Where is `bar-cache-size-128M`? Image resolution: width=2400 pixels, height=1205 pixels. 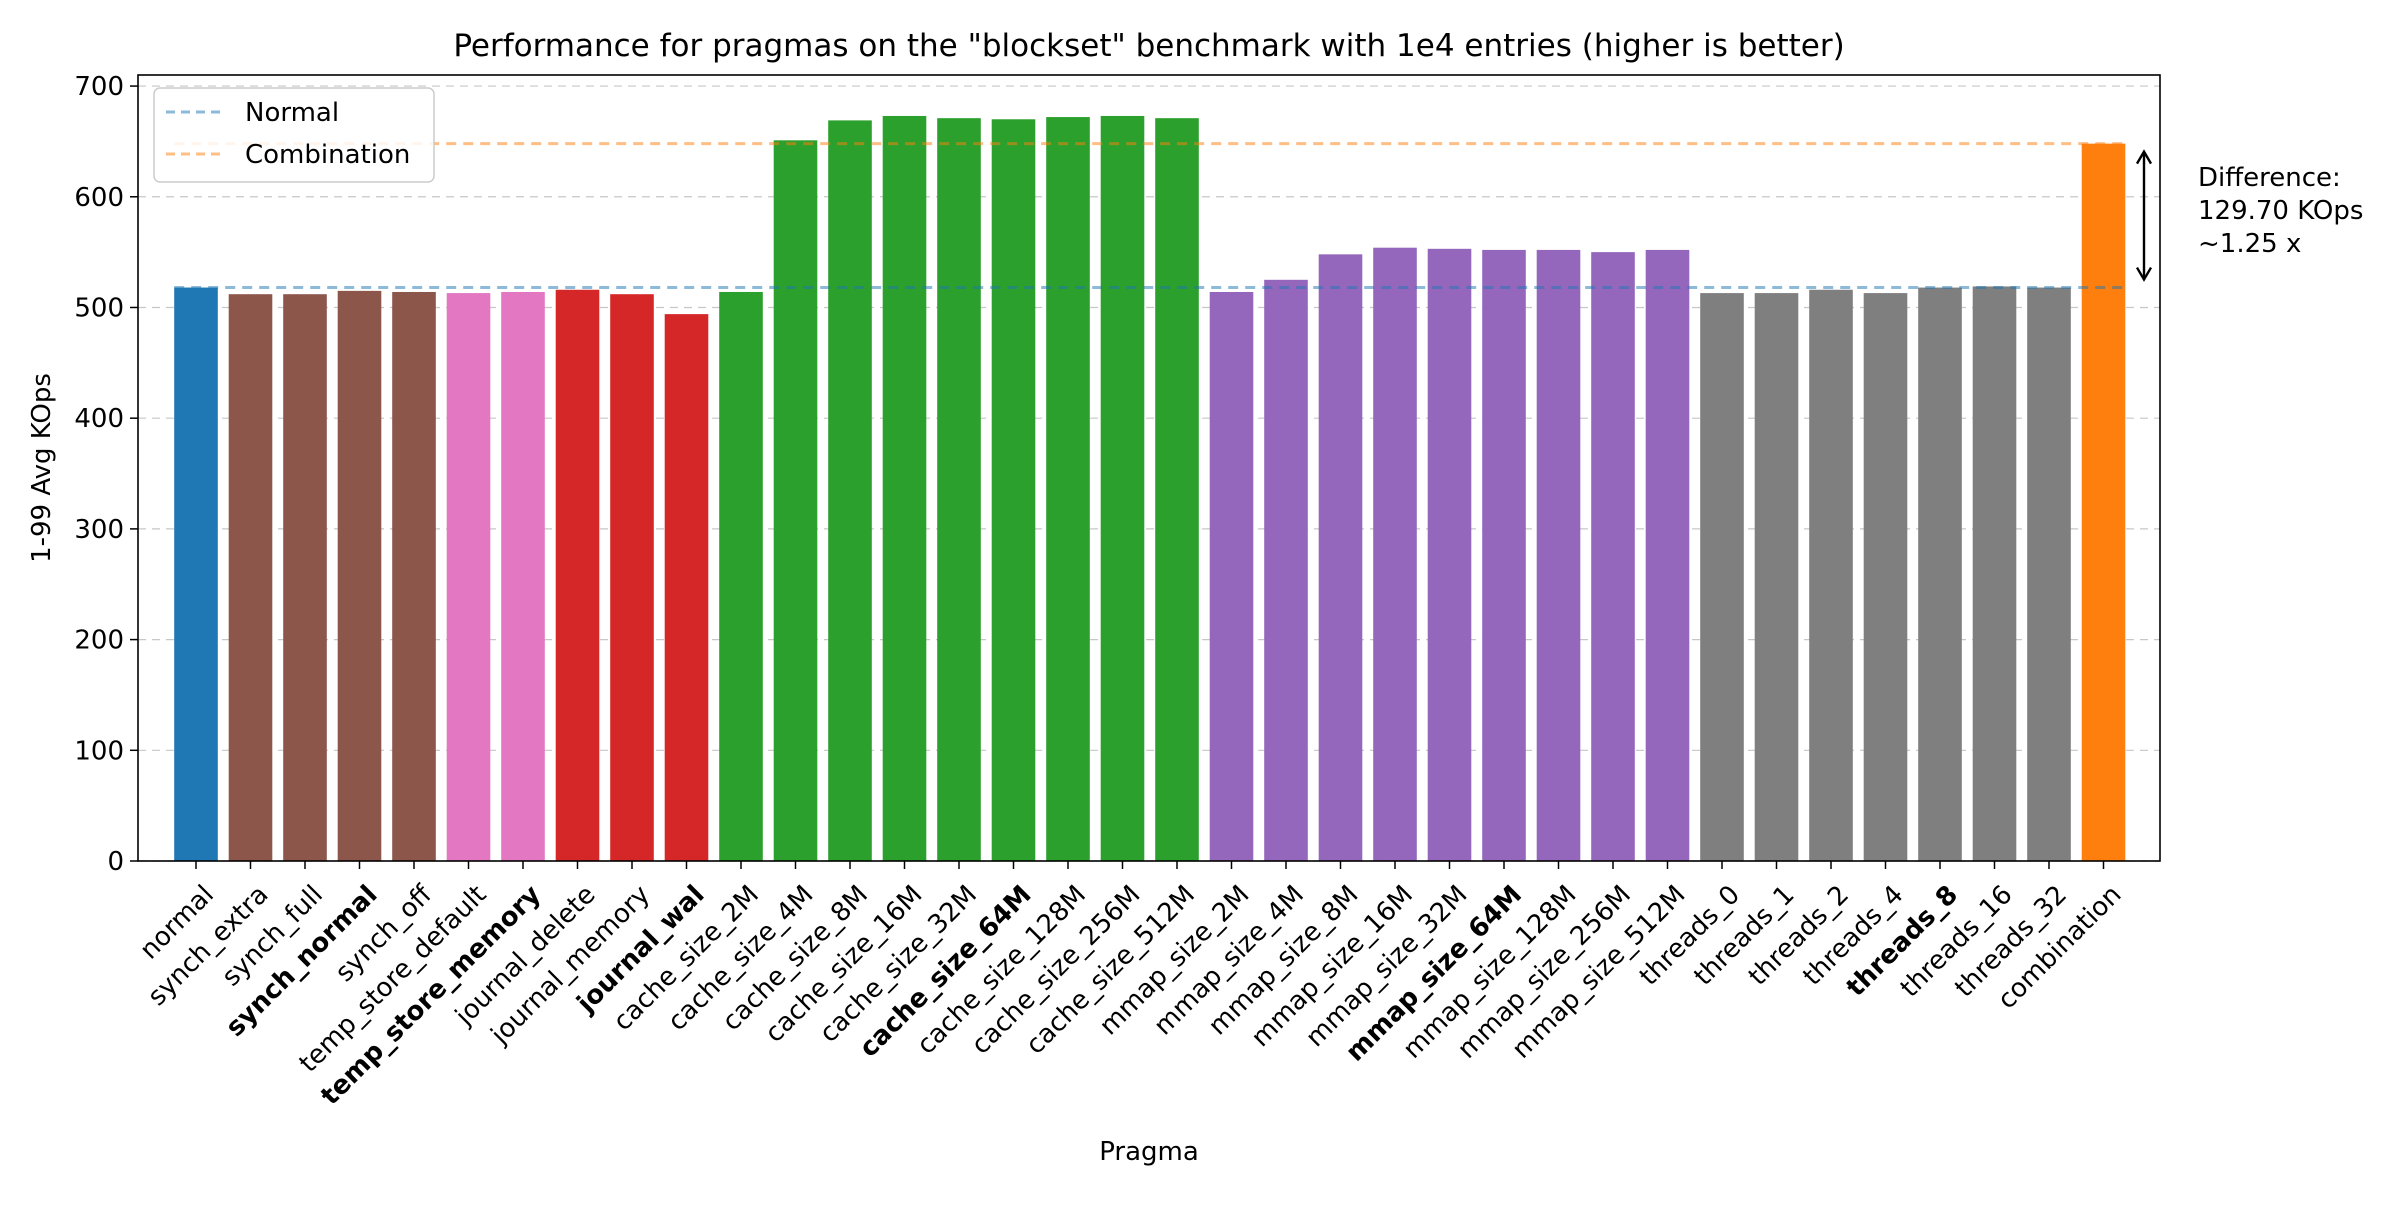
bar-cache-size-128M is located at coordinates (1068, 489).